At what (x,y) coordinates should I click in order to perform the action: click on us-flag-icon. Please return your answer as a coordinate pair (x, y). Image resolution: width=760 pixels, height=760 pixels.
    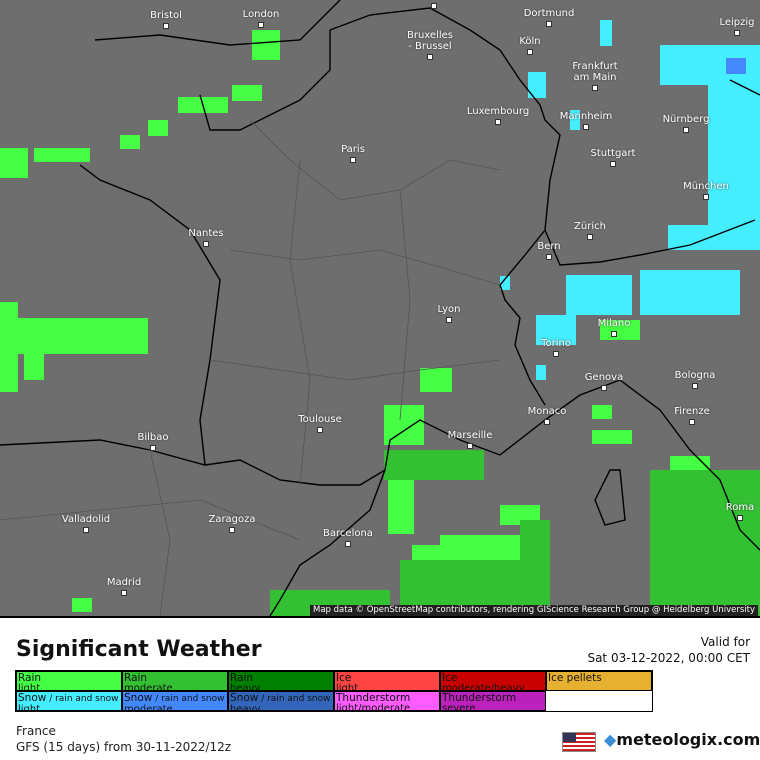
    Looking at the image, I should click on (579, 742).